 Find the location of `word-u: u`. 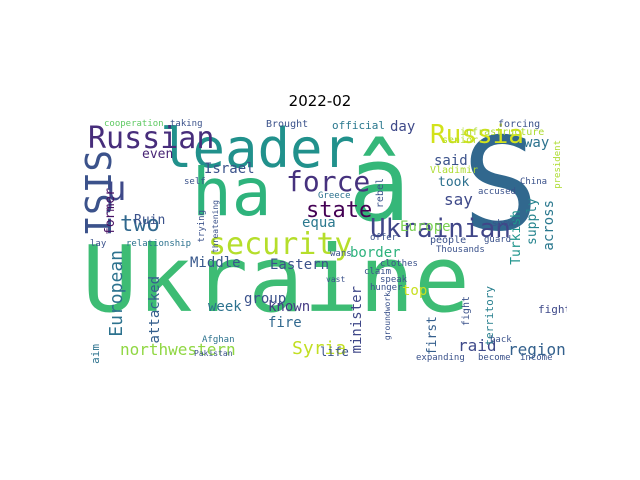

word-u: u is located at coordinates (116, 189).